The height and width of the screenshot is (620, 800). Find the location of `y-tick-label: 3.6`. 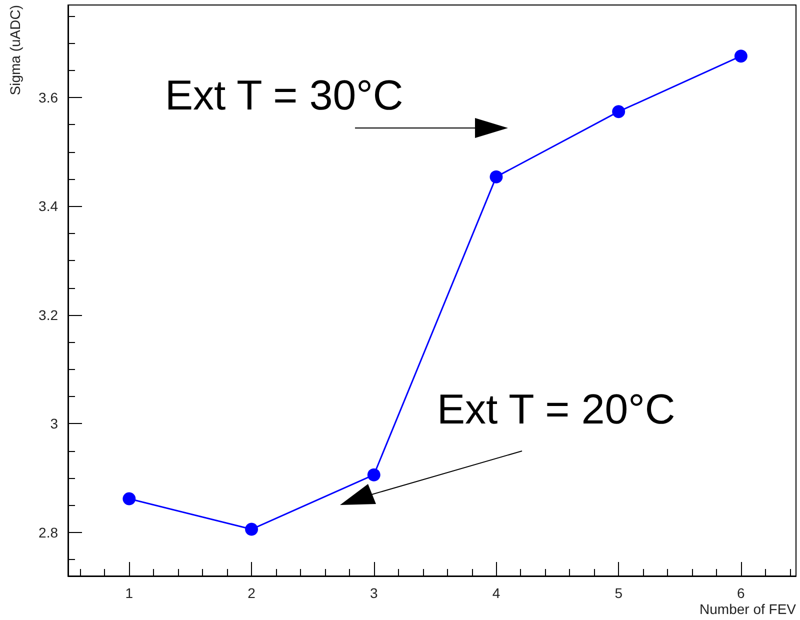

y-tick-label: 3.6 is located at coordinates (48, 97).